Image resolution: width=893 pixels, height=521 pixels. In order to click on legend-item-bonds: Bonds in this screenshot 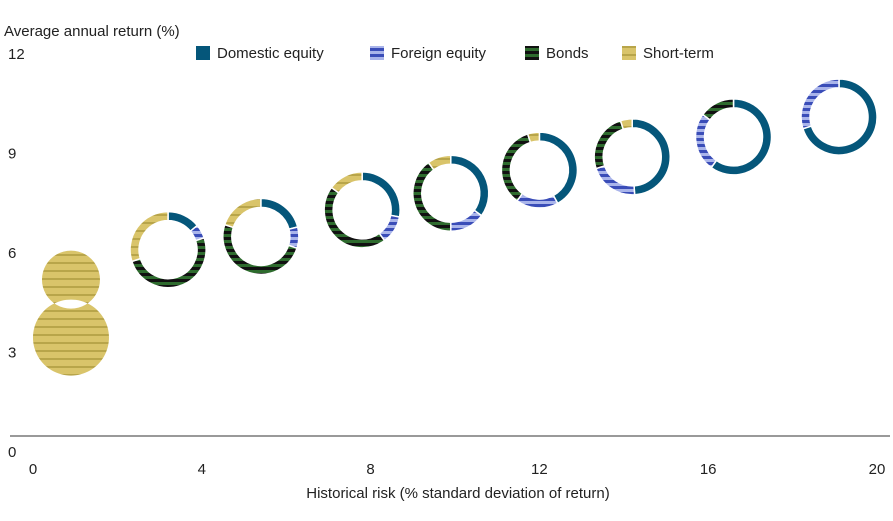, I will do `click(557, 53)`.